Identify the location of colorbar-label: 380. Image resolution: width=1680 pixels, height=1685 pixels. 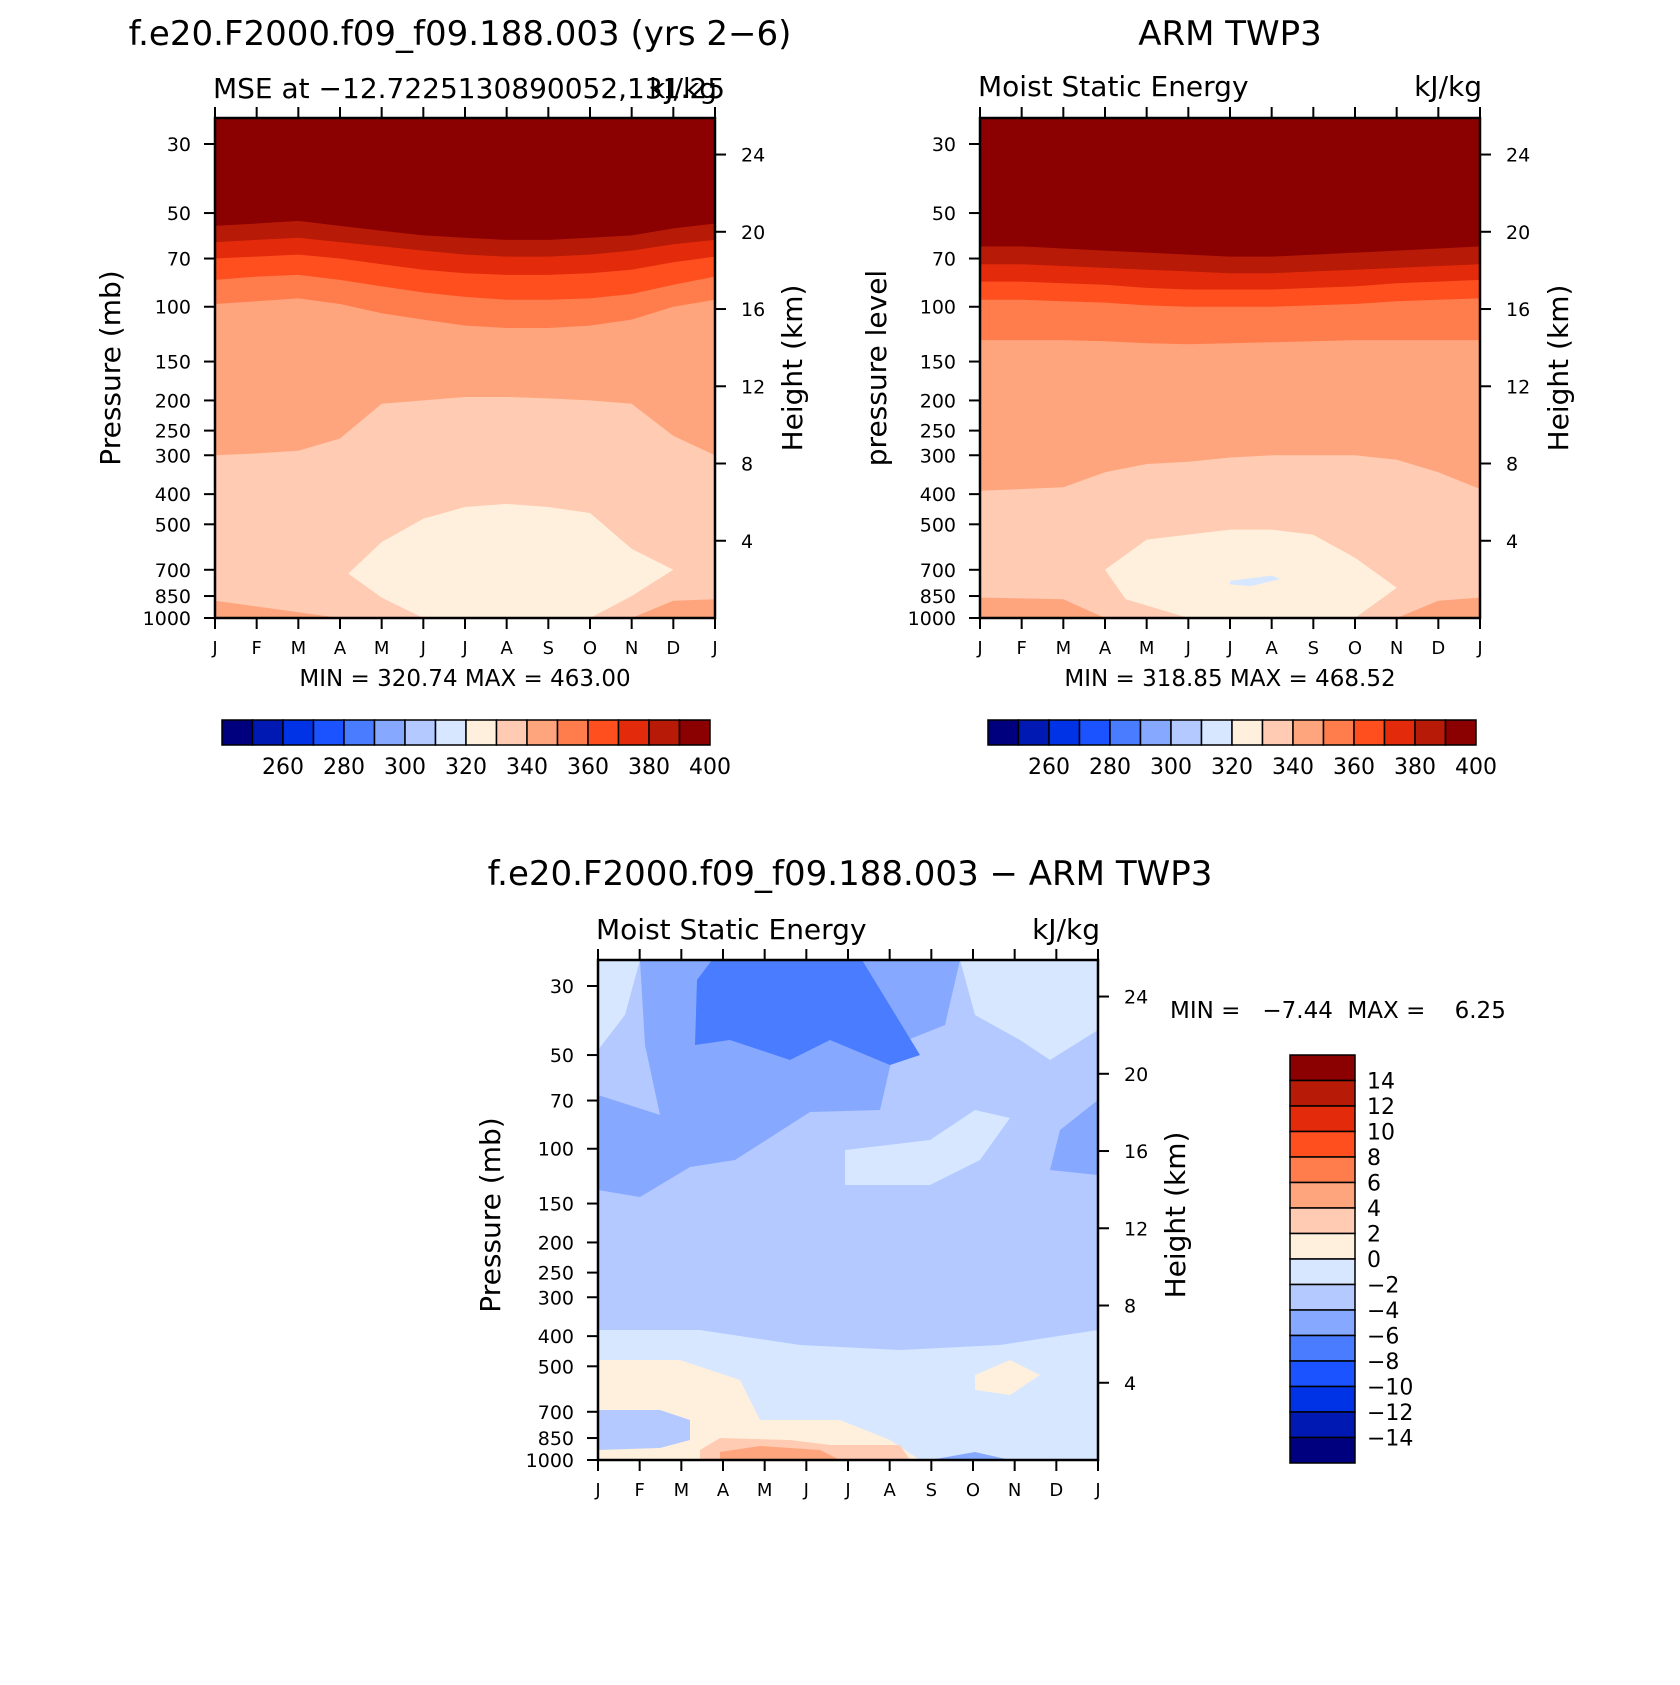
(1415, 767).